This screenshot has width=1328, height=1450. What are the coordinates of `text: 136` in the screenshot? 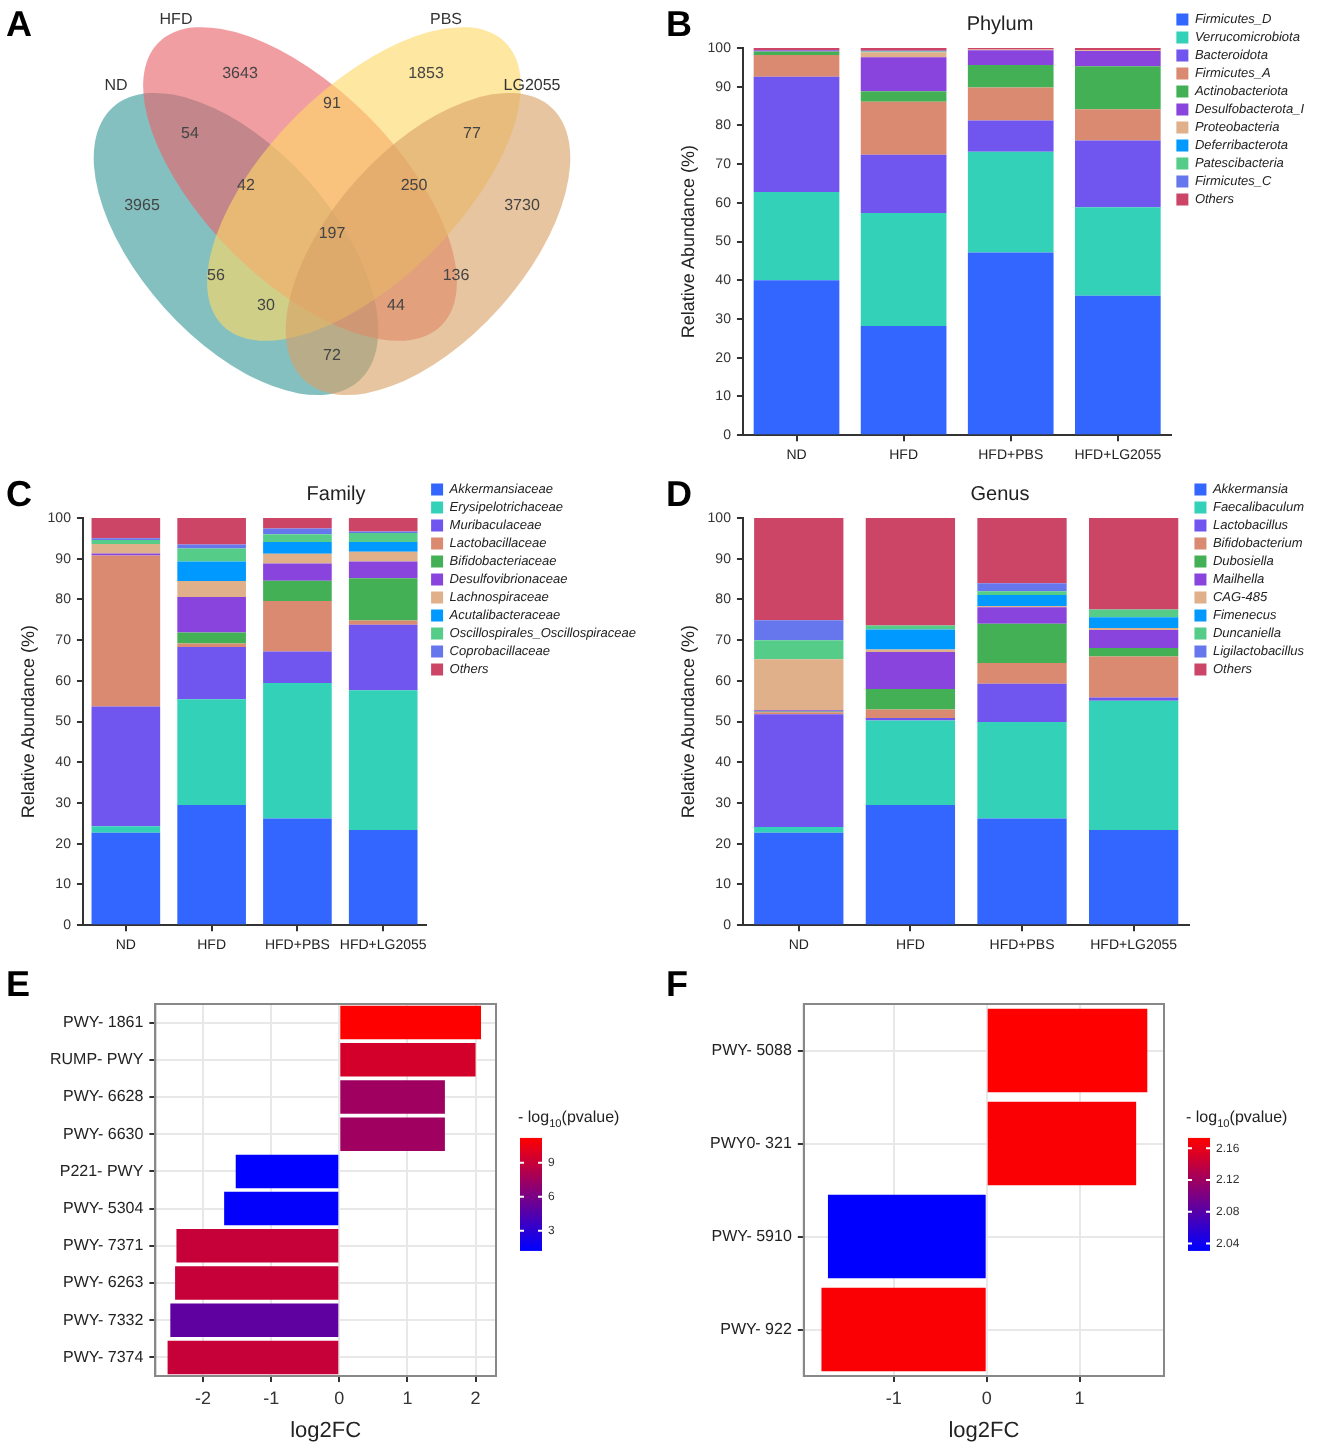 It's located at (456, 275).